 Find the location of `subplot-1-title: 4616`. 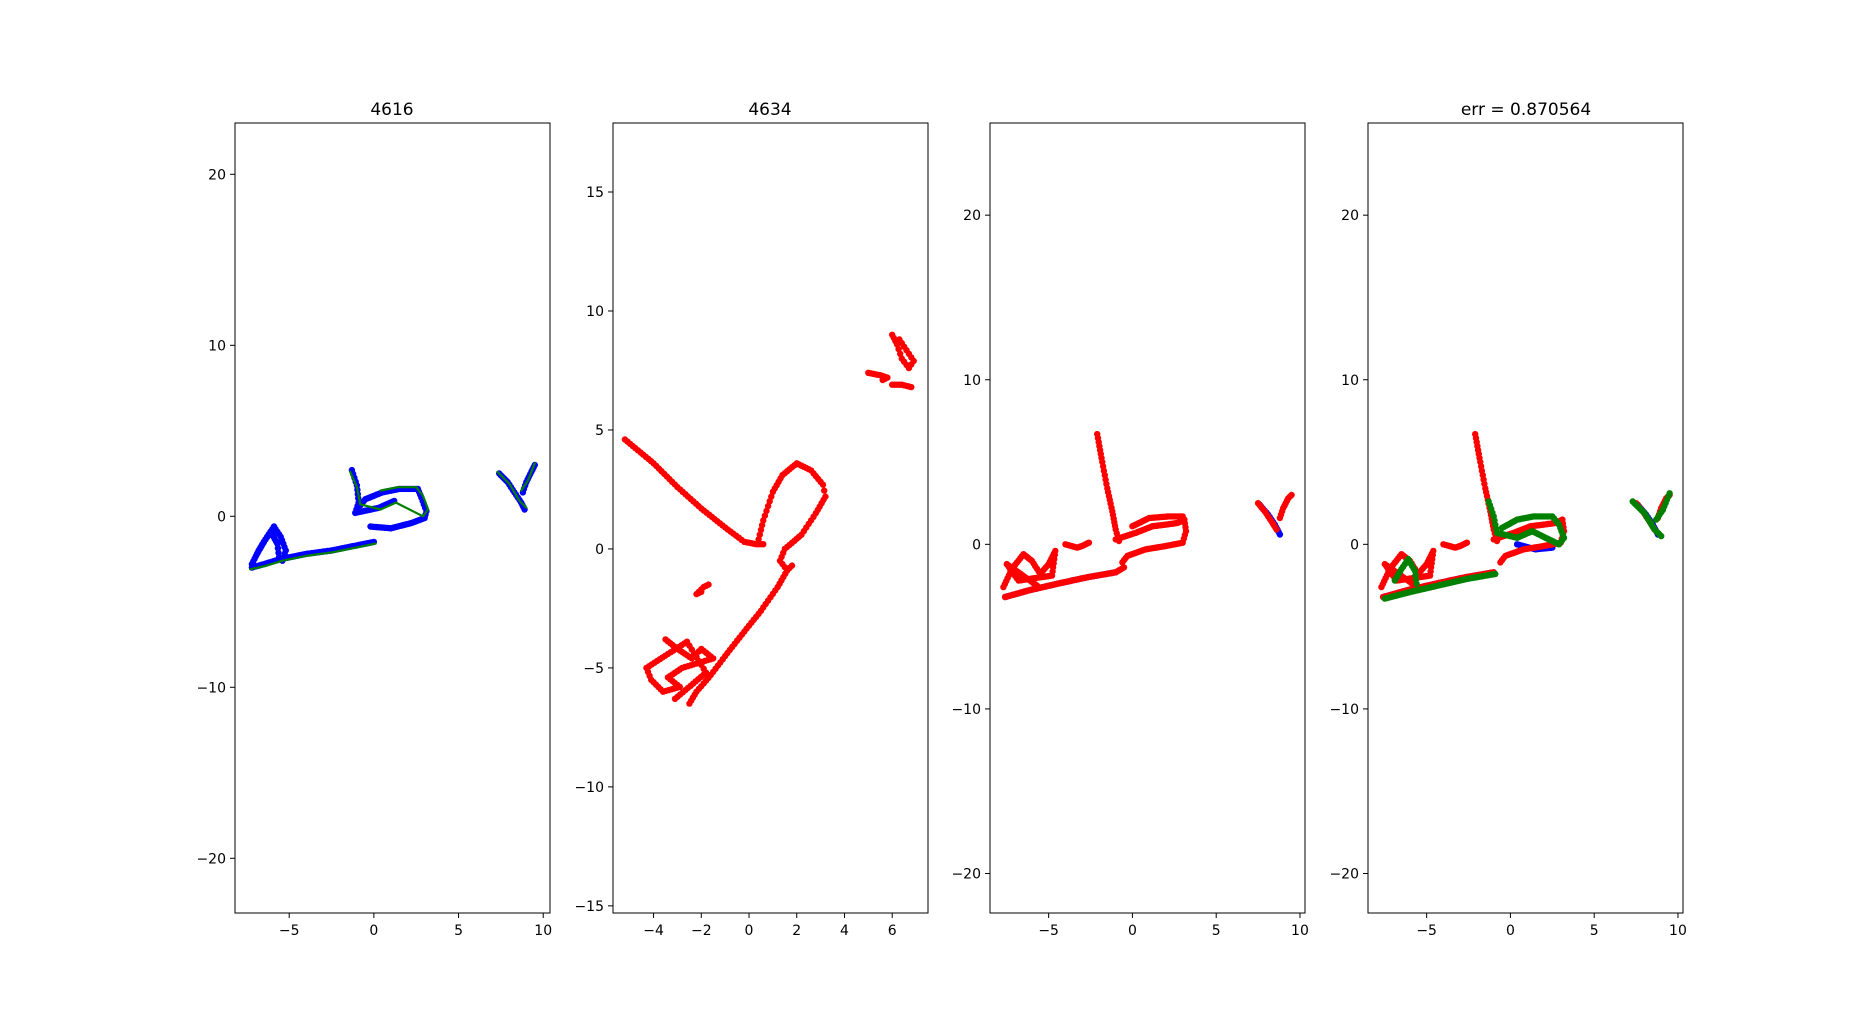

subplot-1-title: 4616 is located at coordinates (391, 110).